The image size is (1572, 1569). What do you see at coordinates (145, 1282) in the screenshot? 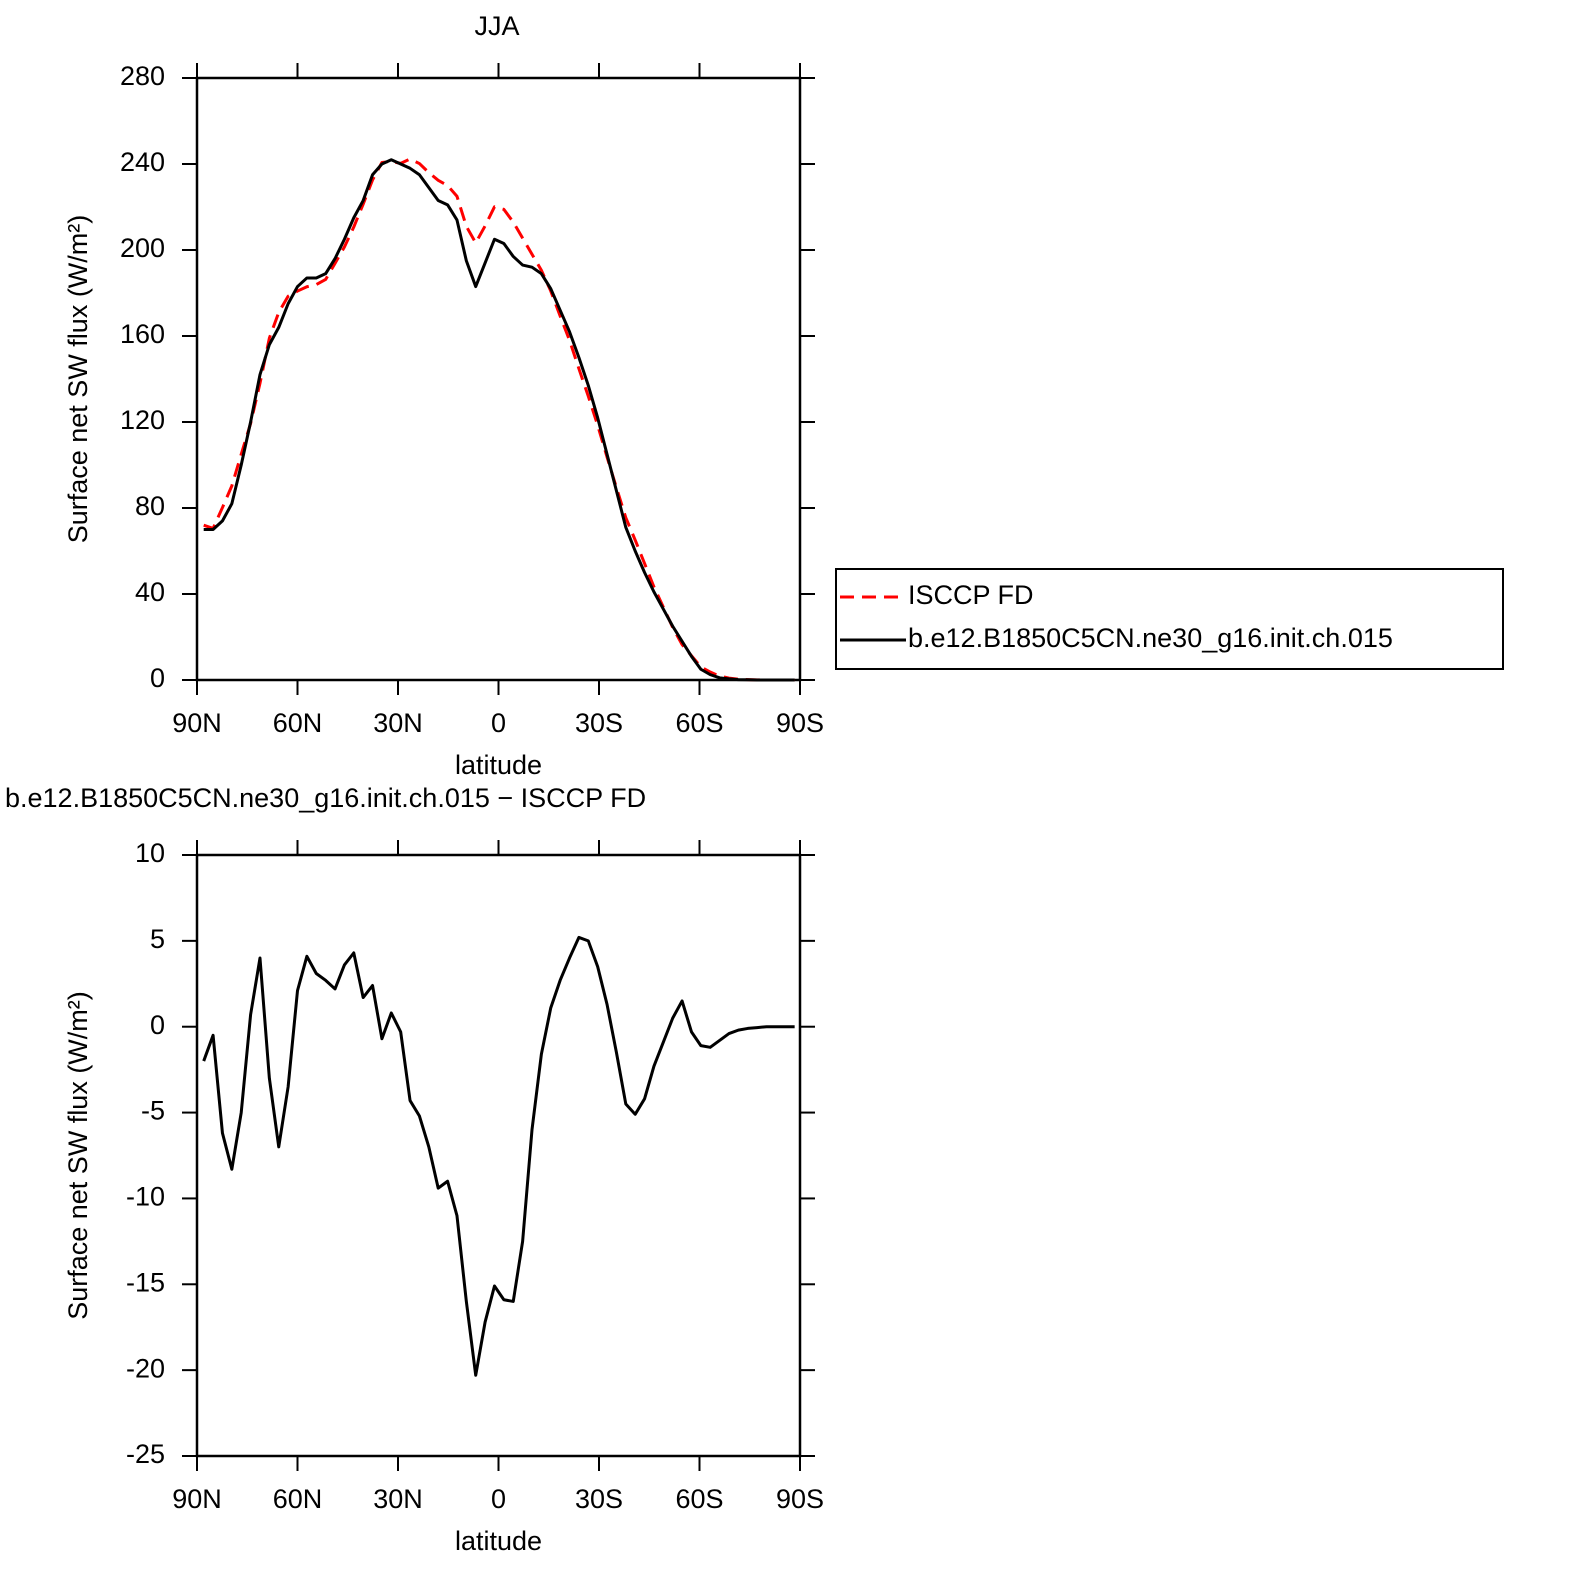
I see `y-tick-label: -15` at bounding box center [145, 1282].